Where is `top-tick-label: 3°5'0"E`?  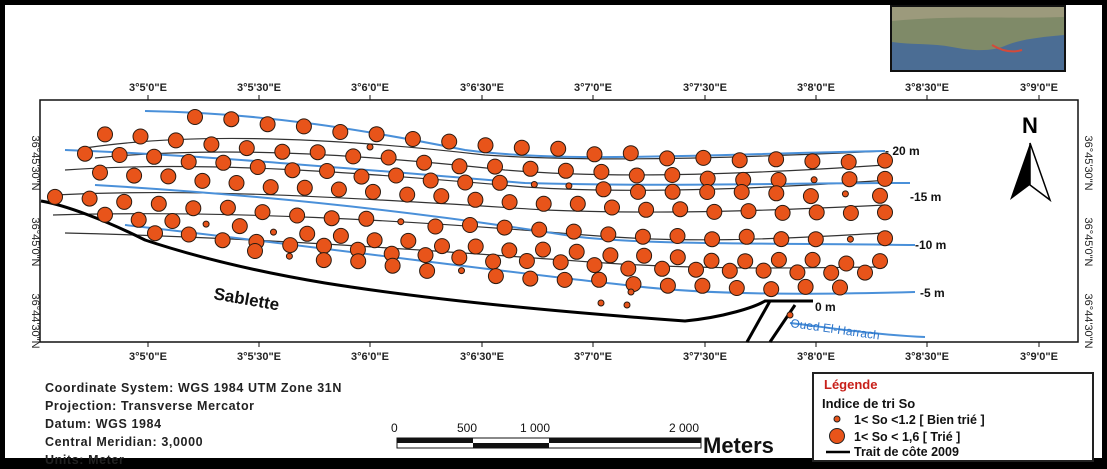 top-tick-label: 3°5'0"E is located at coordinates (148, 88).